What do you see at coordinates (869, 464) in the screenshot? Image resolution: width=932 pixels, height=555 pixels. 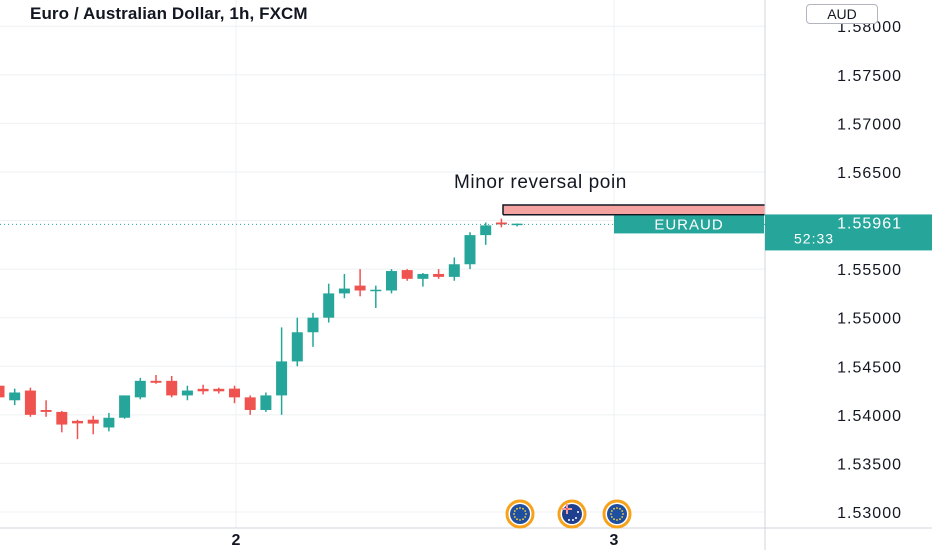 I see `price-tick-label: 1.53500` at bounding box center [869, 464].